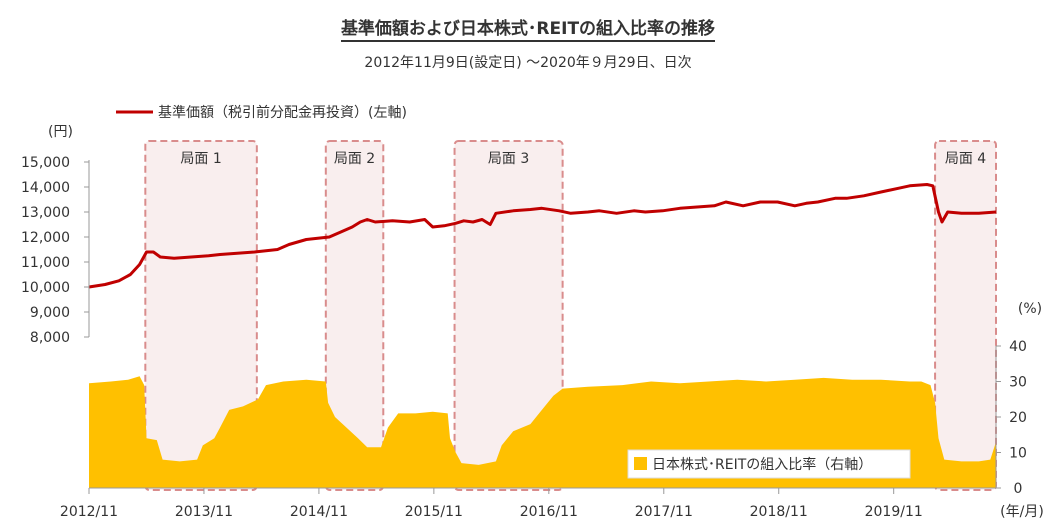 The height and width of the screenshot is (526, 1056). What do you see at coordinates (965, 159) in the screenshot?
I see `phase-label-4: 局面 4` at bounding box center [965, 159].